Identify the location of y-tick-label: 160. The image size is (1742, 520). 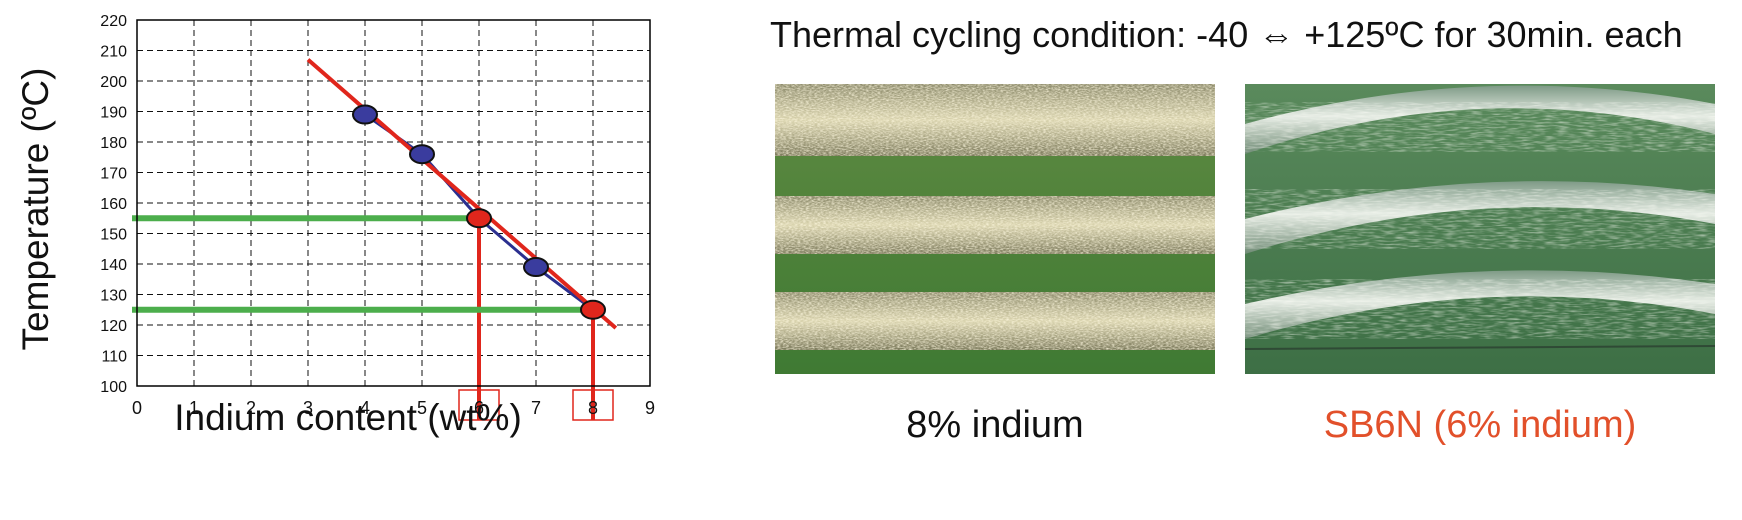
(113, 204).